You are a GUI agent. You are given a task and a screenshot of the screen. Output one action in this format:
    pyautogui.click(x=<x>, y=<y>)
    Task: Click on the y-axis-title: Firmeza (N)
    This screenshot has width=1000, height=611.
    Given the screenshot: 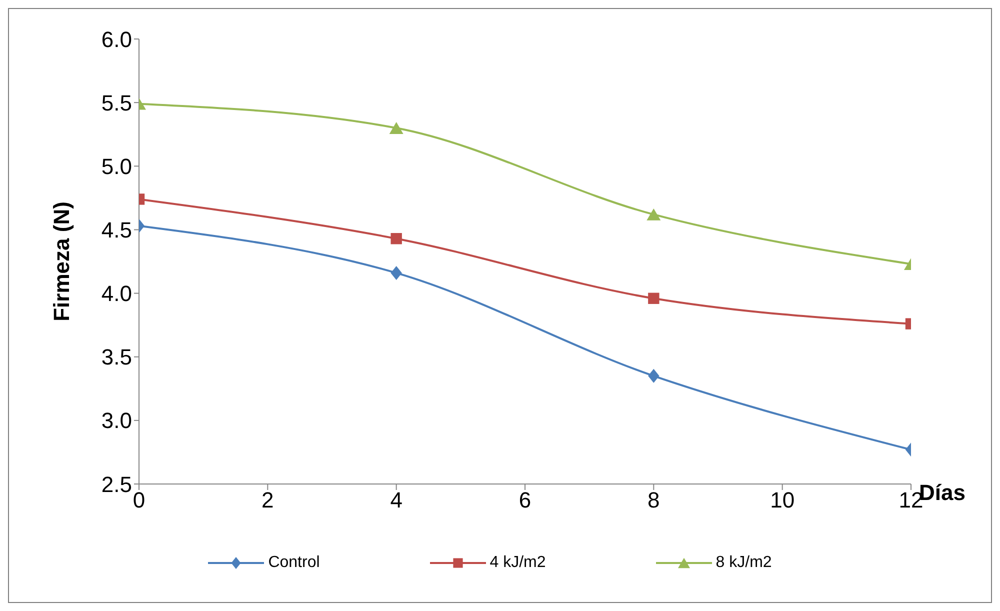 What is the action you would take?
    pyautogui.click(x=61, y=262)
    